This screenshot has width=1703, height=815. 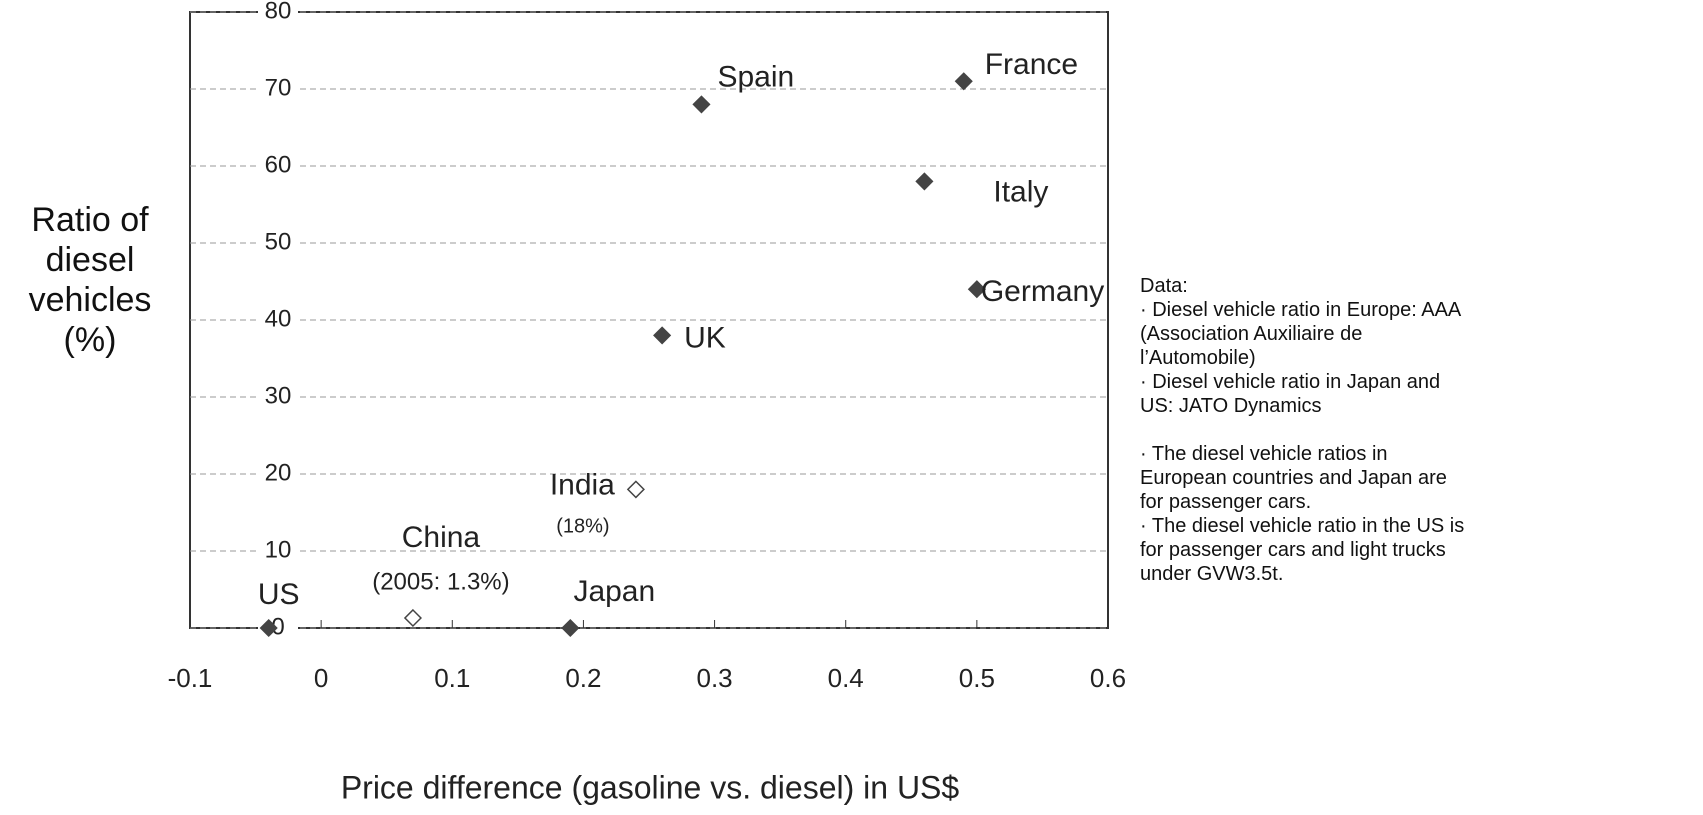 I want to click on x-tick-label: 0, so click(x=321, y=678).